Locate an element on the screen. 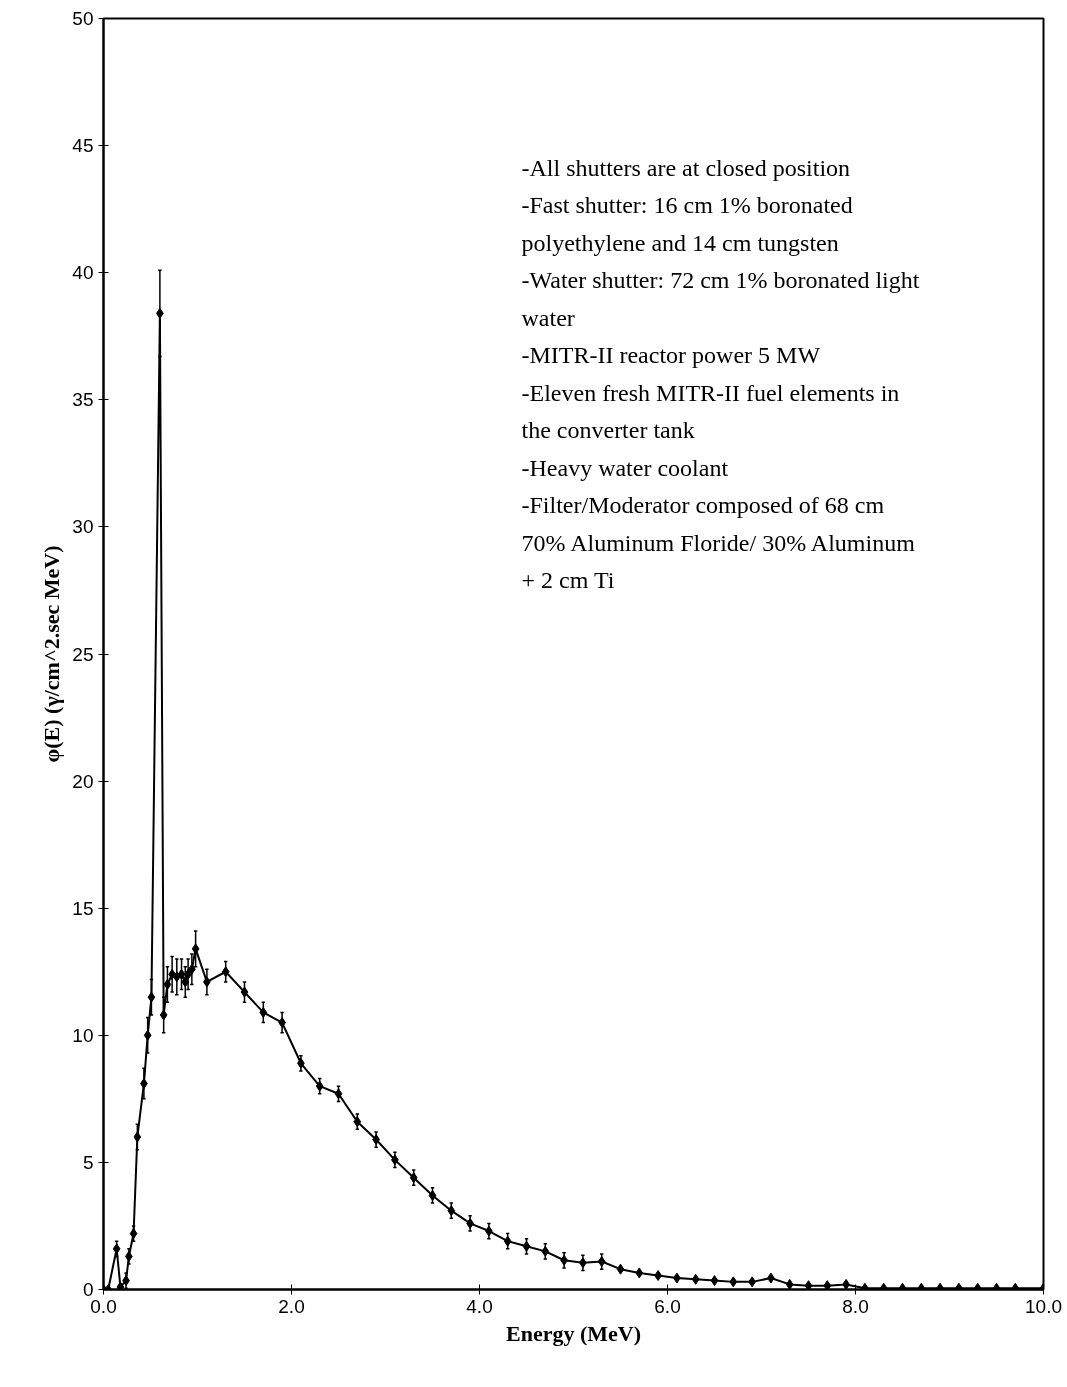 The image size is (1067, 1387). annotation: polyethylene and 14 cm tungsten is located at coordinates (680, 242).